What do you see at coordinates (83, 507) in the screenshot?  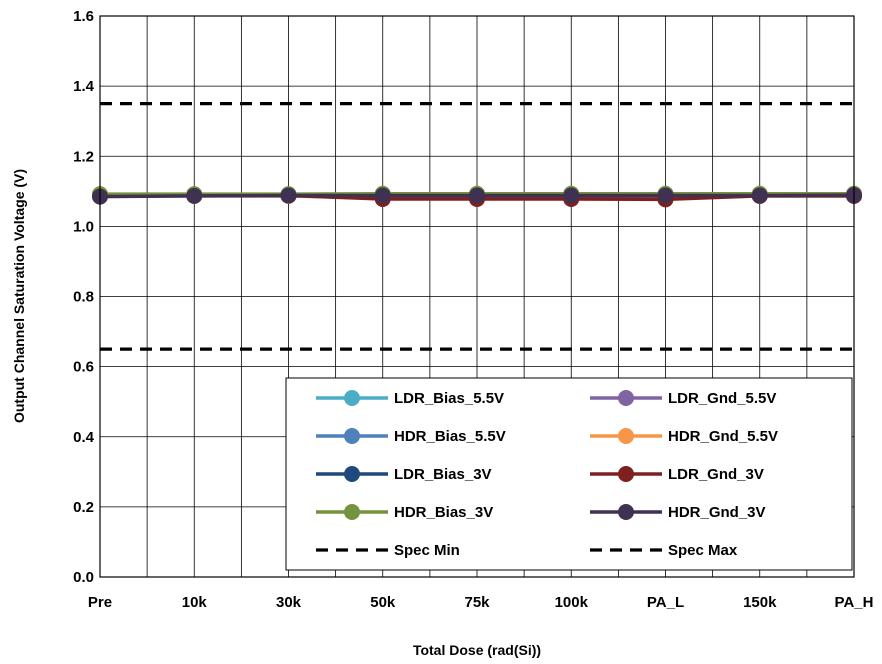 I see `y-tick-label: 0.2` at bounding box center [83, 507].